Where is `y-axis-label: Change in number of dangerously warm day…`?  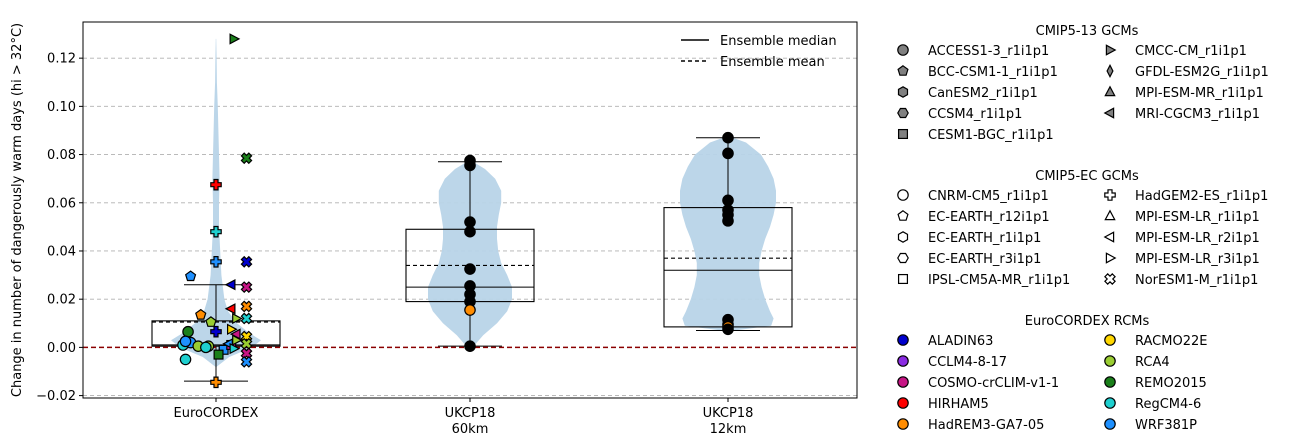
y-axis-label: Change in number of dangerously warm day… is located at coordinates (17, 210).